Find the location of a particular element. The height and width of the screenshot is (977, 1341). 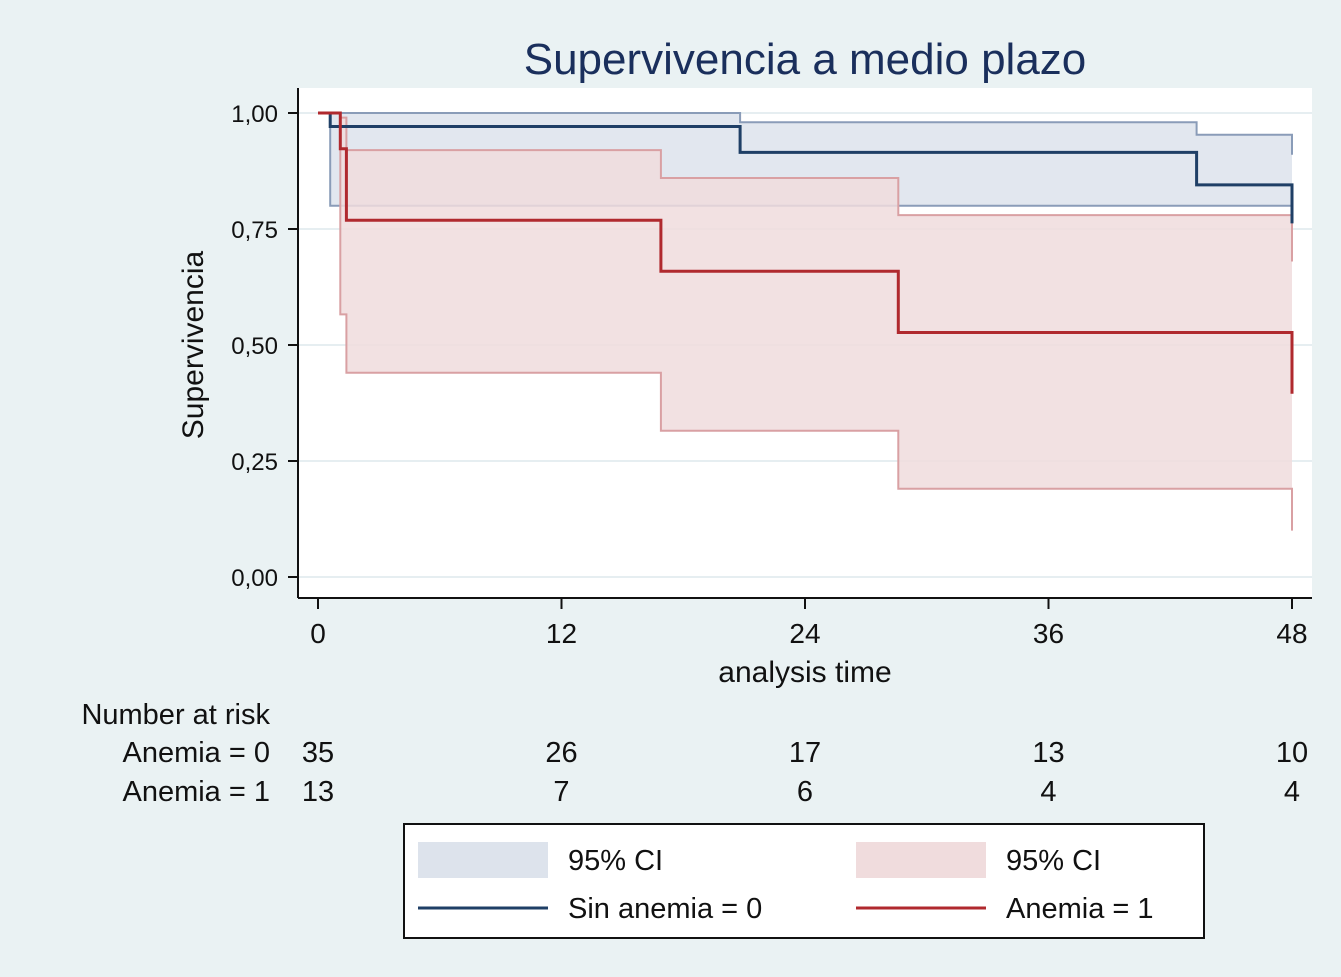

xtick-label-0: 0 is located at coordinates (318, 633).